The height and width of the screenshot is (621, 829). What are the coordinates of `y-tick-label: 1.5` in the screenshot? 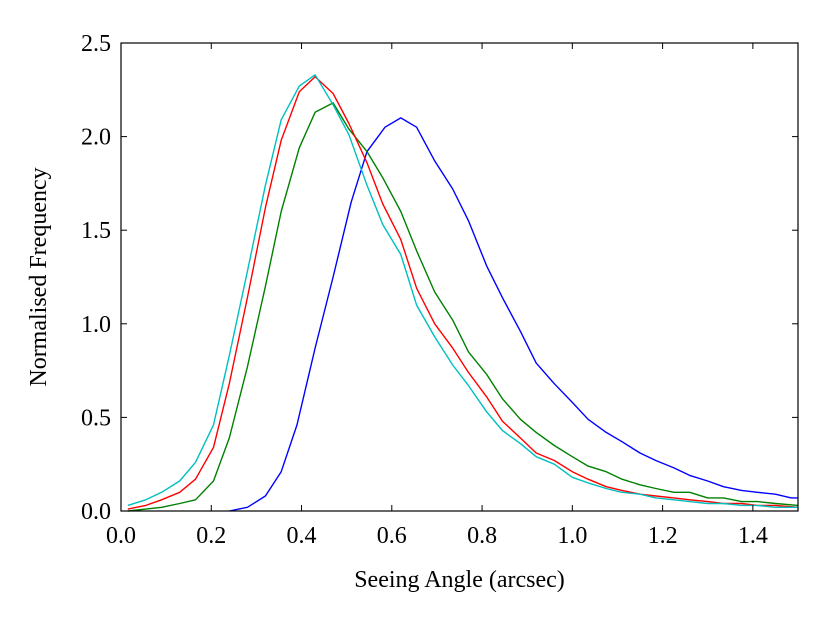 It's located at (96, 231).